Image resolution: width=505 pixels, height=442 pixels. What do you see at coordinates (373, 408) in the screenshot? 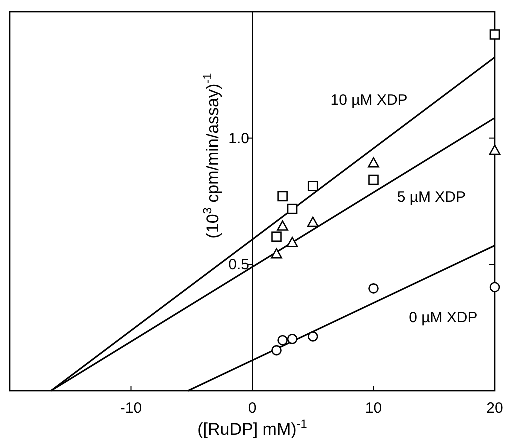
I see `x-tick-label: 10` at bounding box center [373, 408].